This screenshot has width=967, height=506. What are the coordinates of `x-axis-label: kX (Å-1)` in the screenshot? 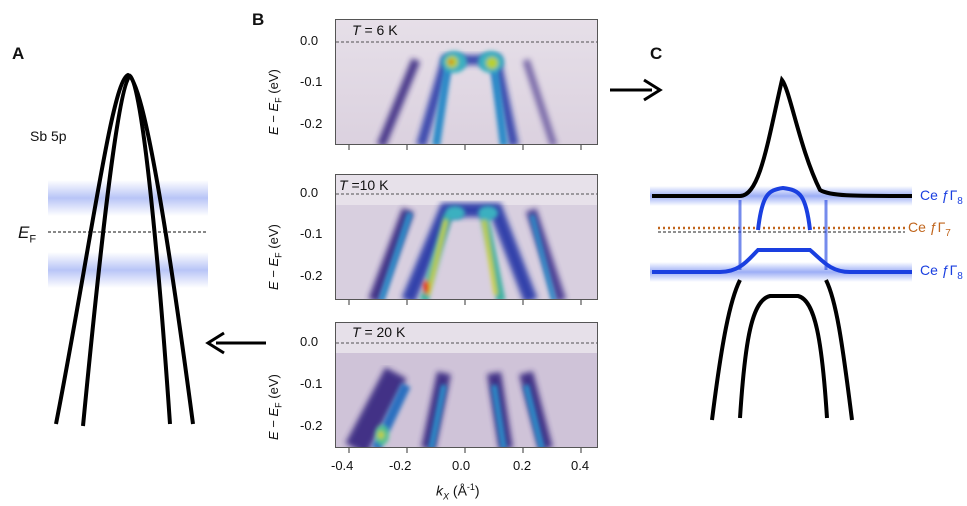 It's located at (458, 492).